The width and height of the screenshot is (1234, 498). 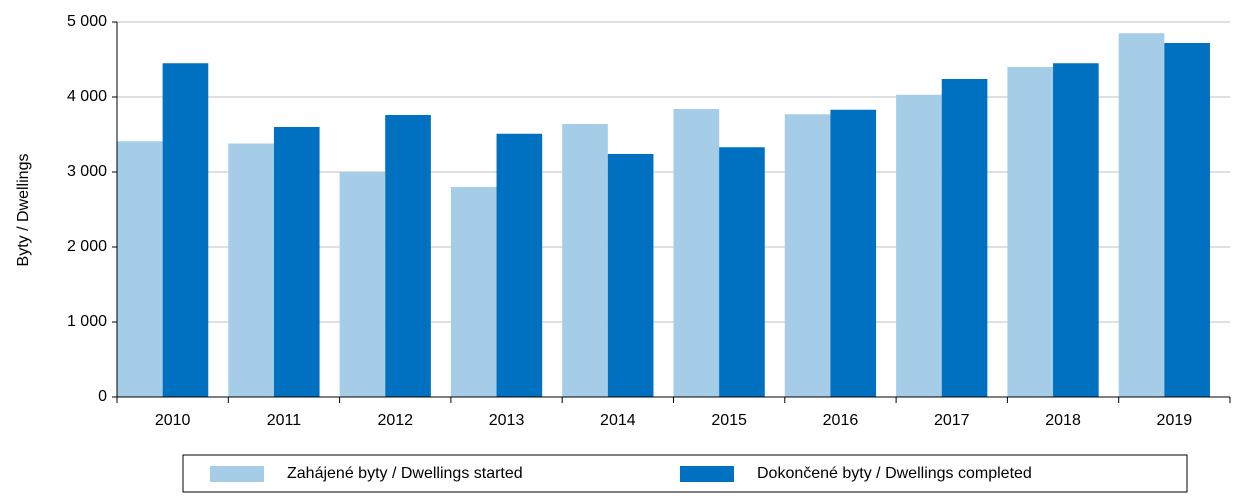 What do you see at coordinates (87, 321) in the screenshot?
I see `y-tick-label: 1 000` at bounding box center [87, 321].